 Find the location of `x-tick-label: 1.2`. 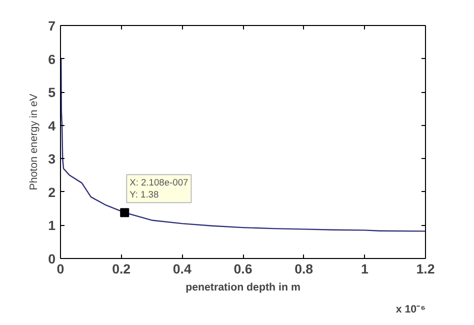

x-tick-label: 1.2 is located at coordinates (425, 269).